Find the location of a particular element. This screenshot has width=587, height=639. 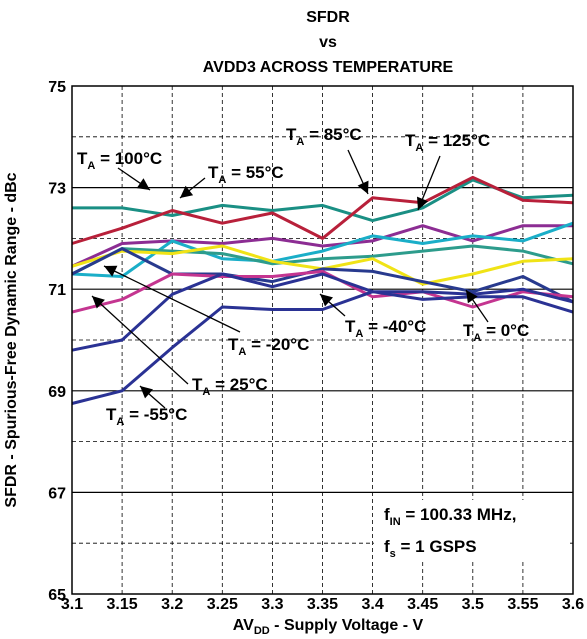

arrow-ta-0-head is located at coordinates (472, 297).